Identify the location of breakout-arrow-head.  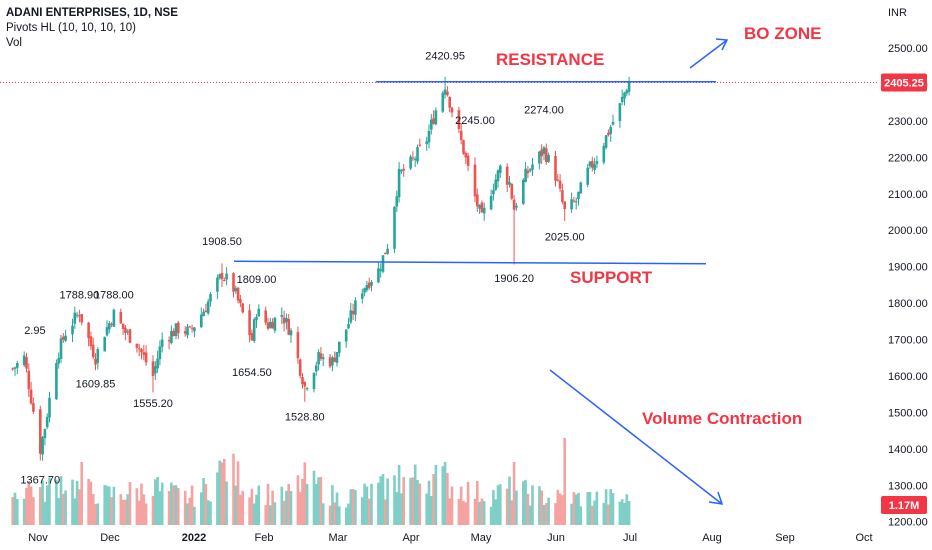
(722, 44).